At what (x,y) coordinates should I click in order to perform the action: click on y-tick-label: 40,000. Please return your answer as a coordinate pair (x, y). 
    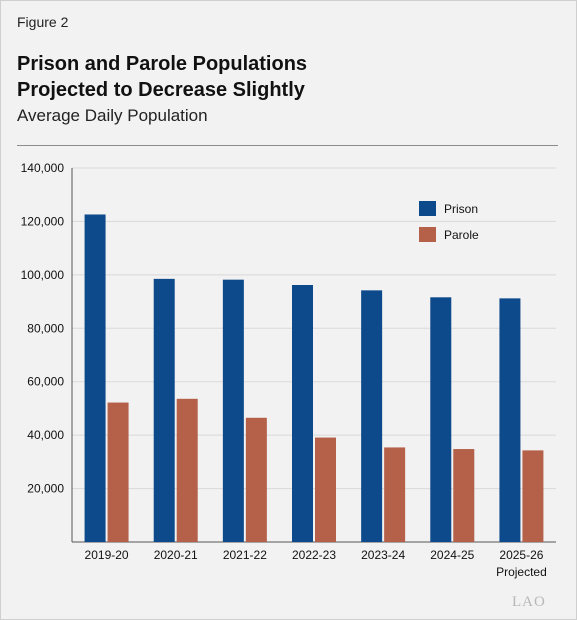
    Looking at the image, I should click on (45, 435).